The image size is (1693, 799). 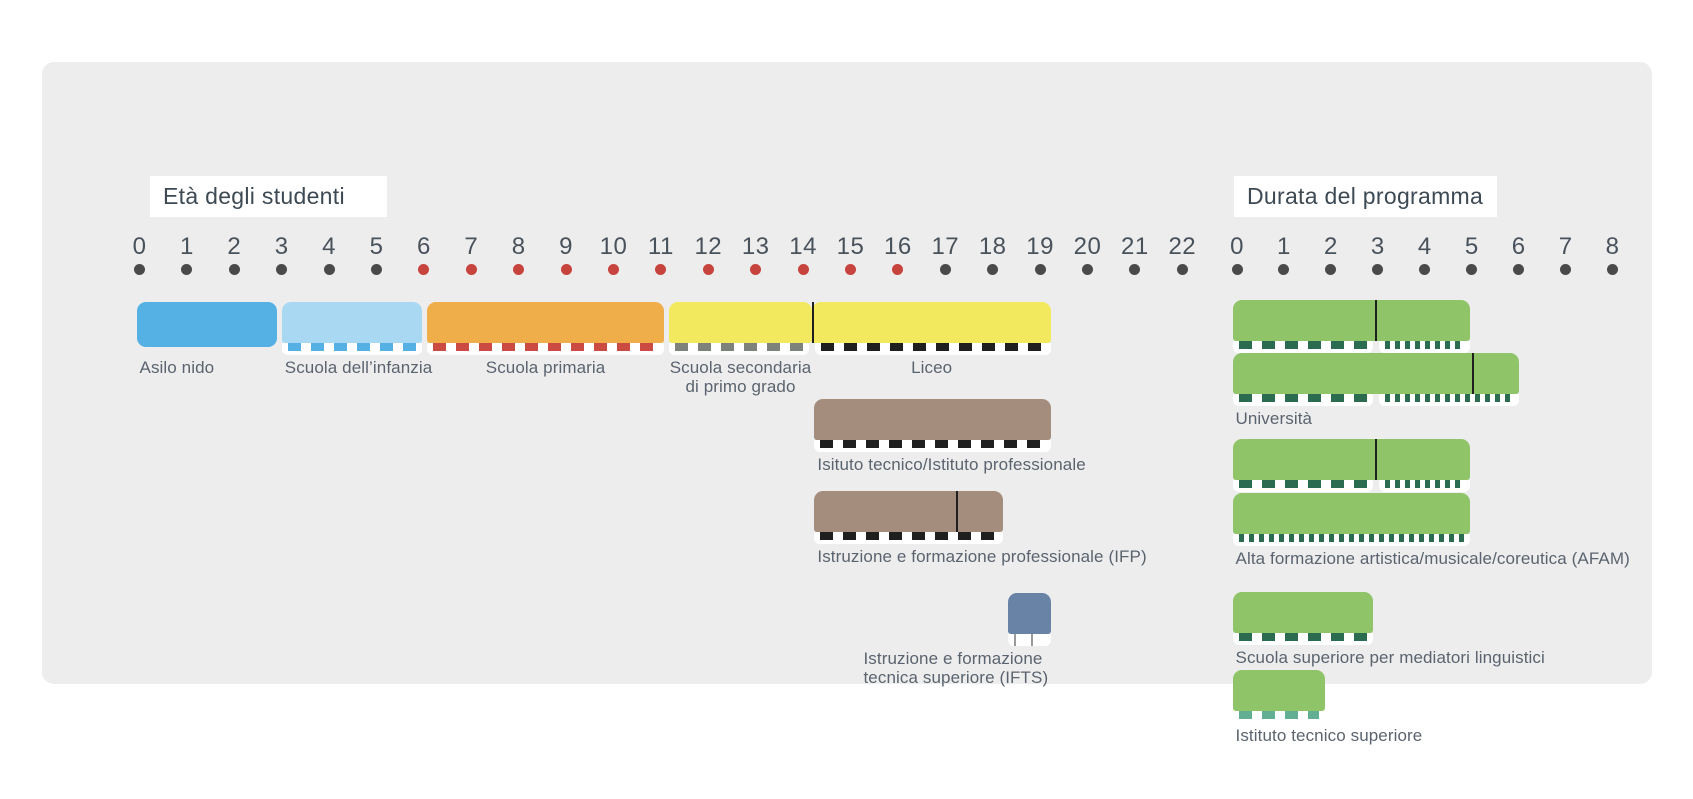 I want to click on bar-universita-laurea-body, so click(x=1351, y=320).